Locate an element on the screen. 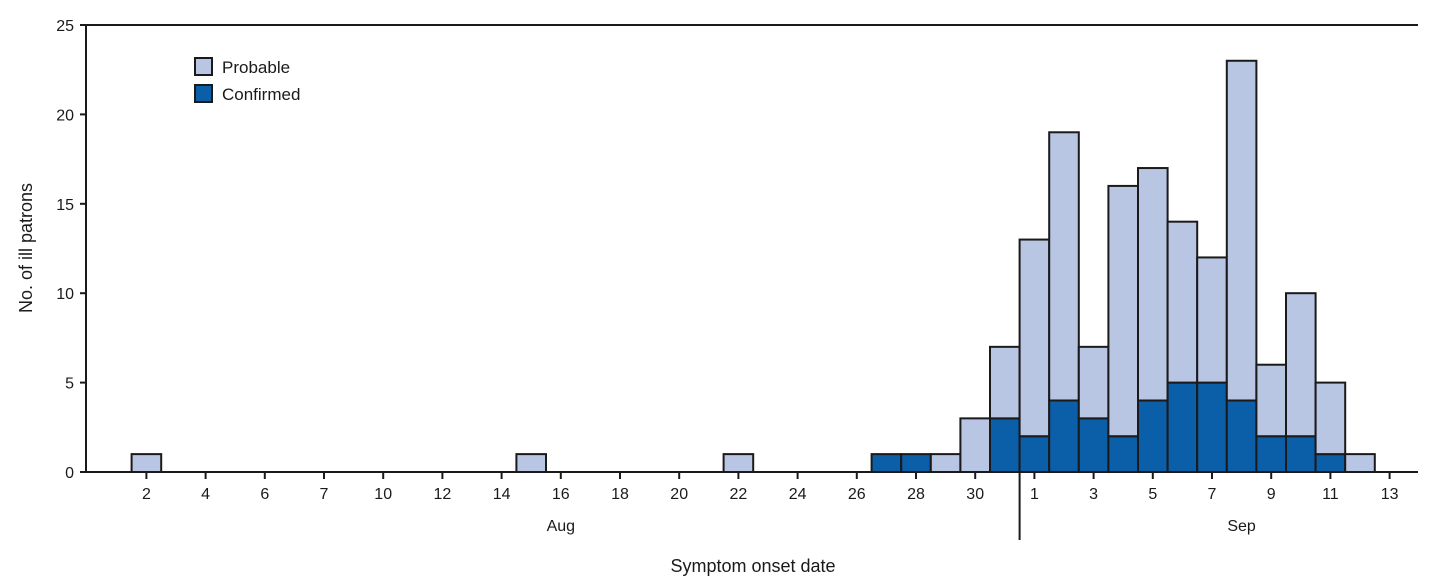 The image size is (1434, 578). x-axis-title: Symptom onset date is located at coordinates (752, 566).